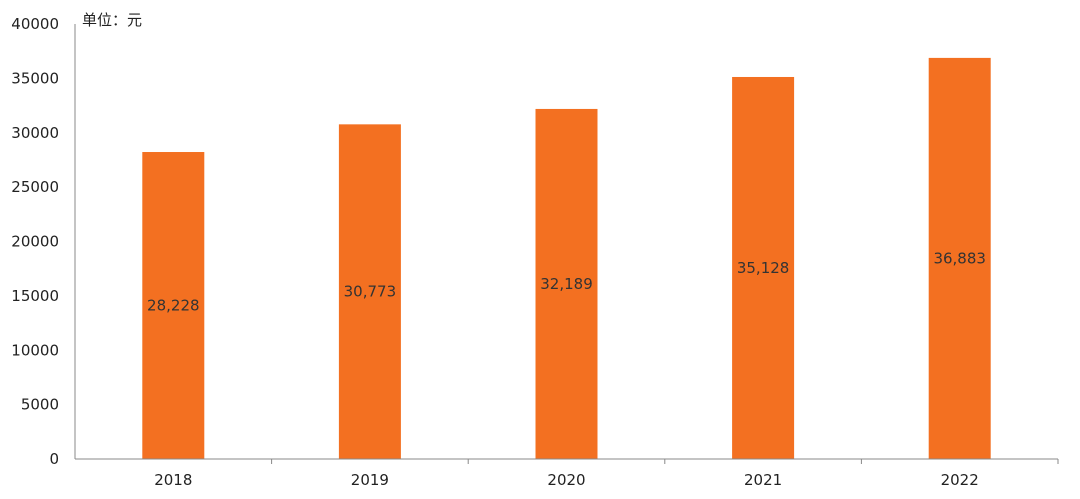  I want to click on y-tick-label: 20000, so click(35, 242).